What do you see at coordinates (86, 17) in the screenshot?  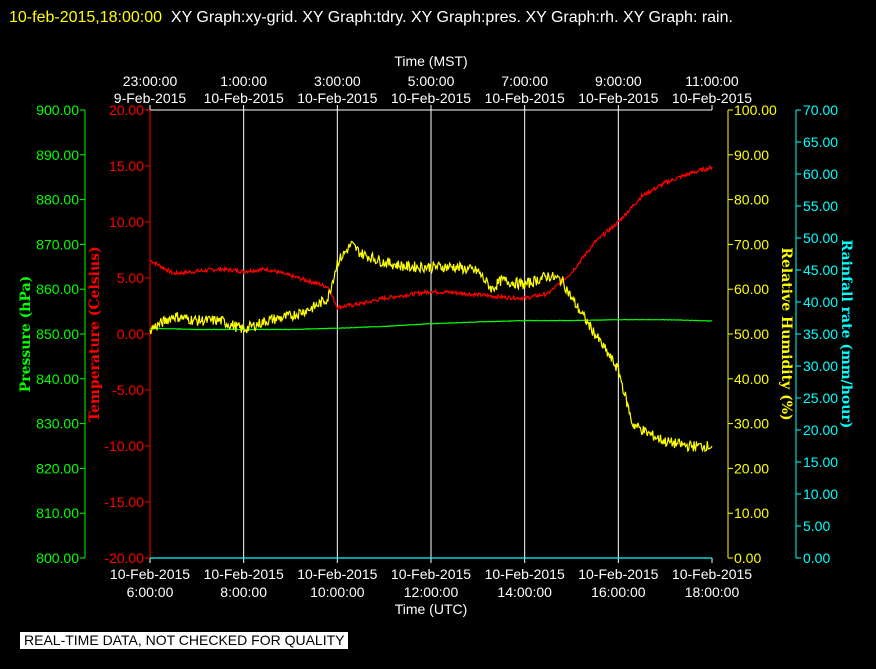 I see `timestamp: 10-feb-2015,18:00:00` at bounding box center [86, 17].